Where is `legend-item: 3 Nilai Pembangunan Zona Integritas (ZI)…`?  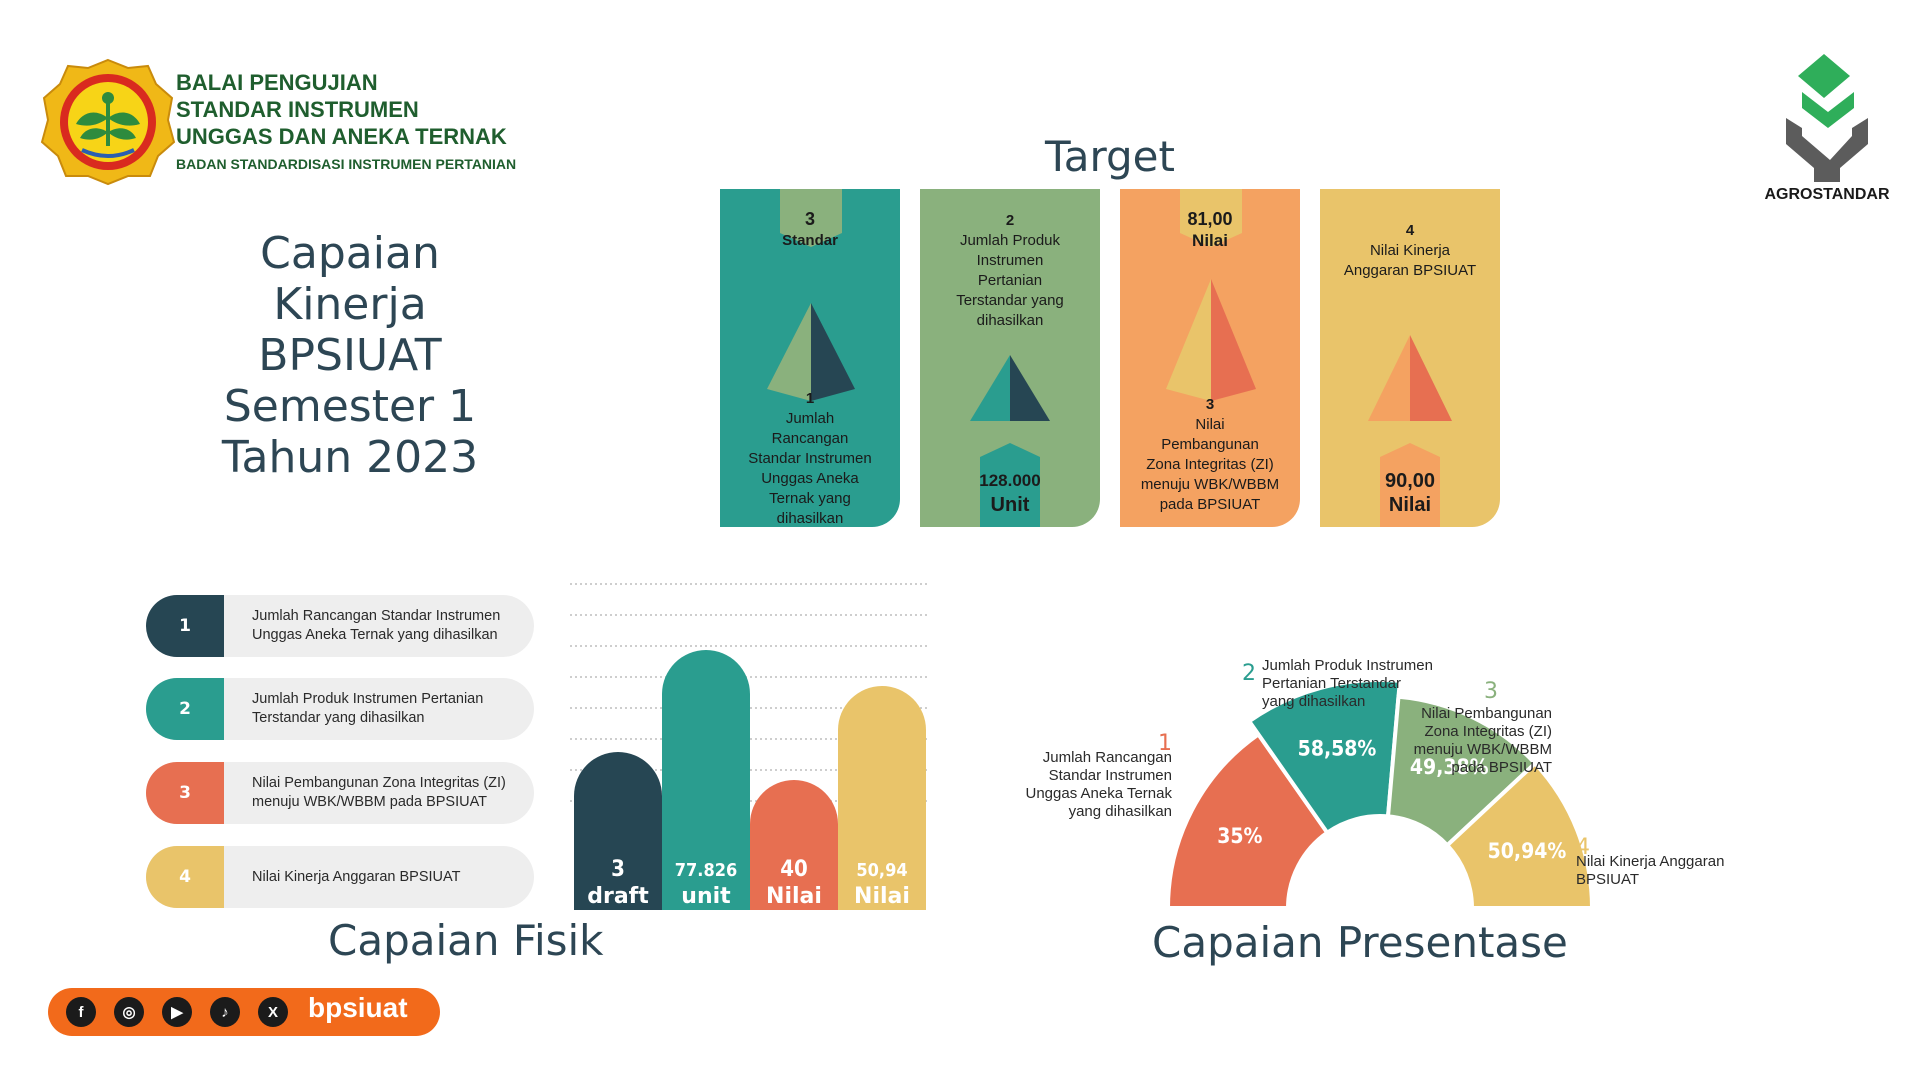 legend-item: 3 Nilai Pembangunan Zona Integritas (ZI)… is located at coordinates (340, 793).